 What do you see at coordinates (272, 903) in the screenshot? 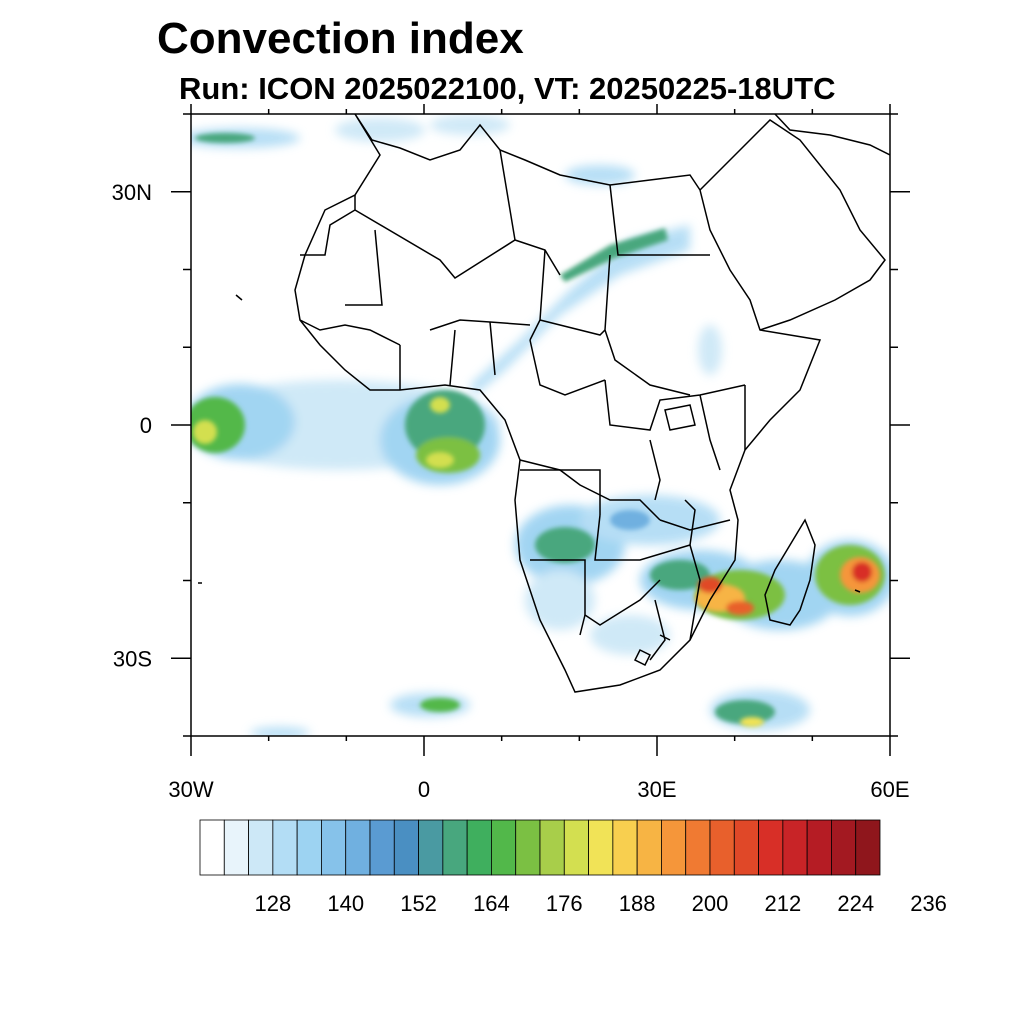
I see `colorbar-label: 128` at bounding box center [272, 903].